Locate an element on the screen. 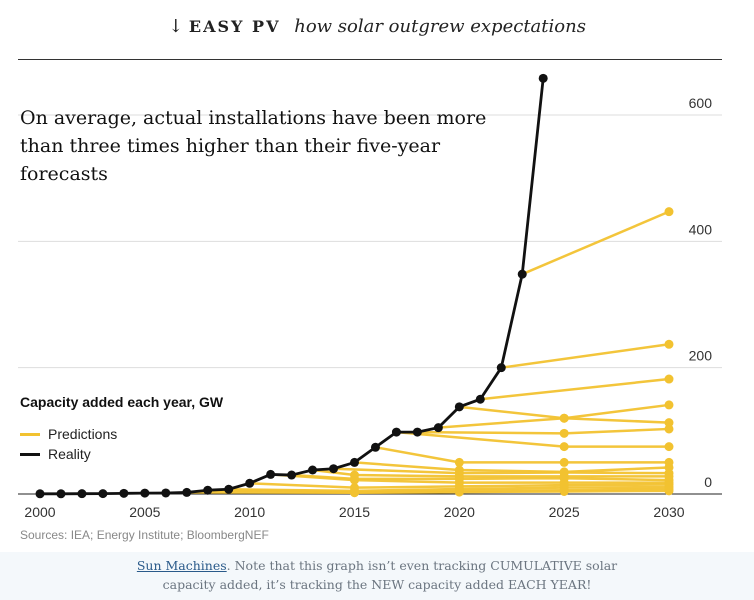 This screenshot has height=600, width=754. reality-point-2016 is located at coordinates (375, 447).